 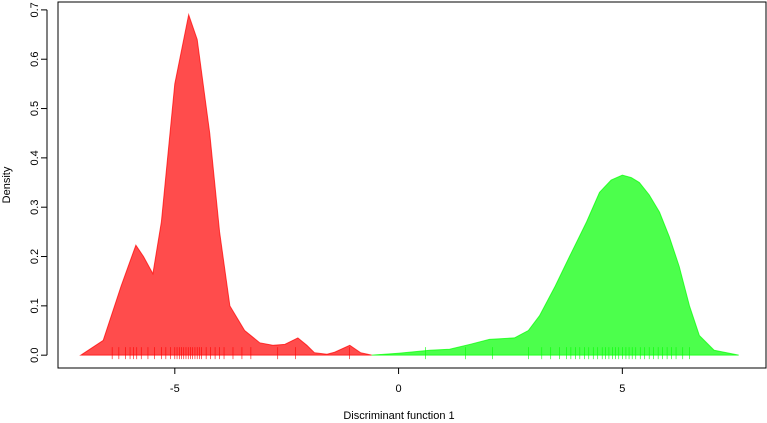 What do you see at coordinates (35, 305) in the screenshot?
I see `y-tick-label: 0.1` at bounding box center [35, 305].